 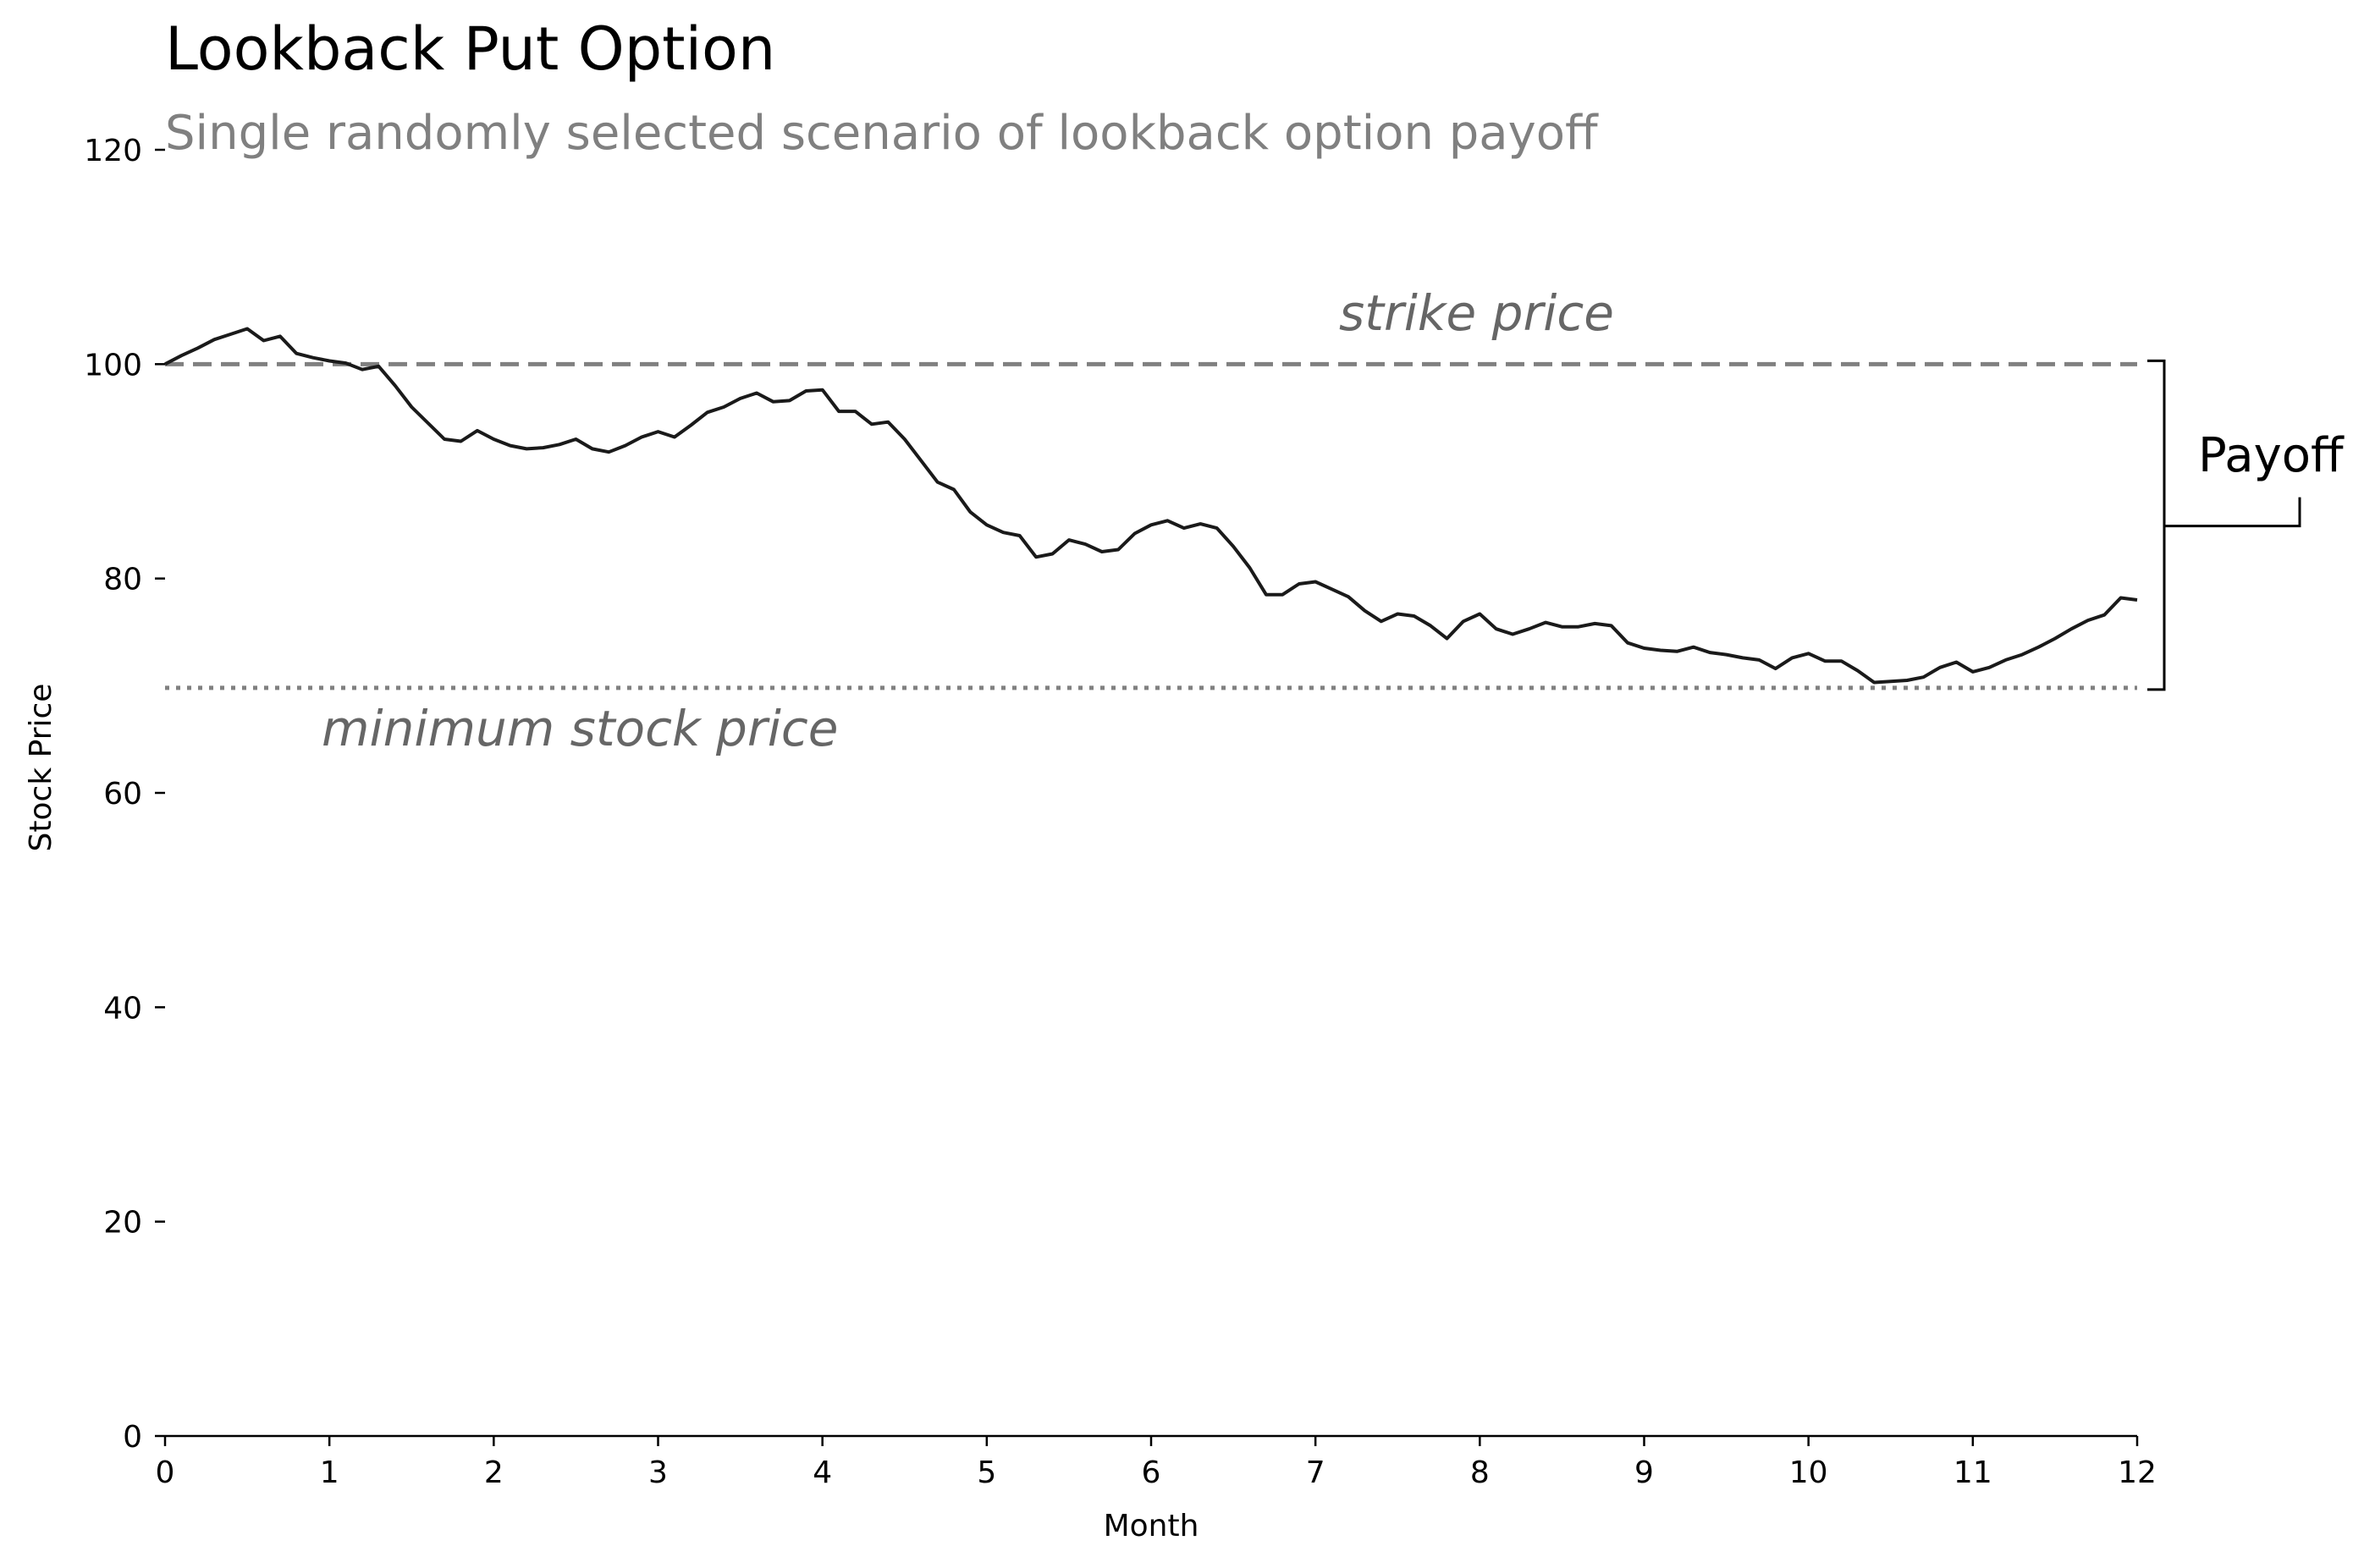 I want to click on x-tick-label: 2, so click(x=494, y=1472).